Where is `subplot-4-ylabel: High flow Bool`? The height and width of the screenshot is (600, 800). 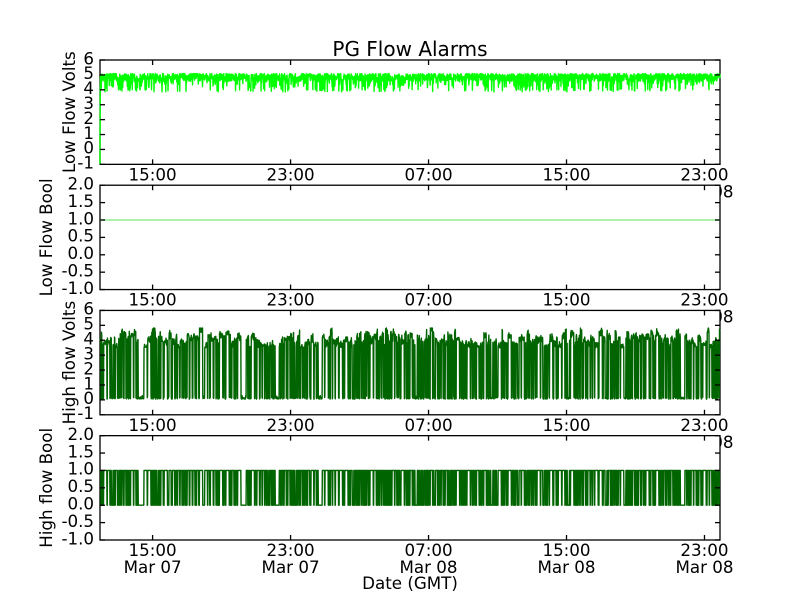 subplot-4-ylabel: High flow Bool is located at coordinates (46, 488).